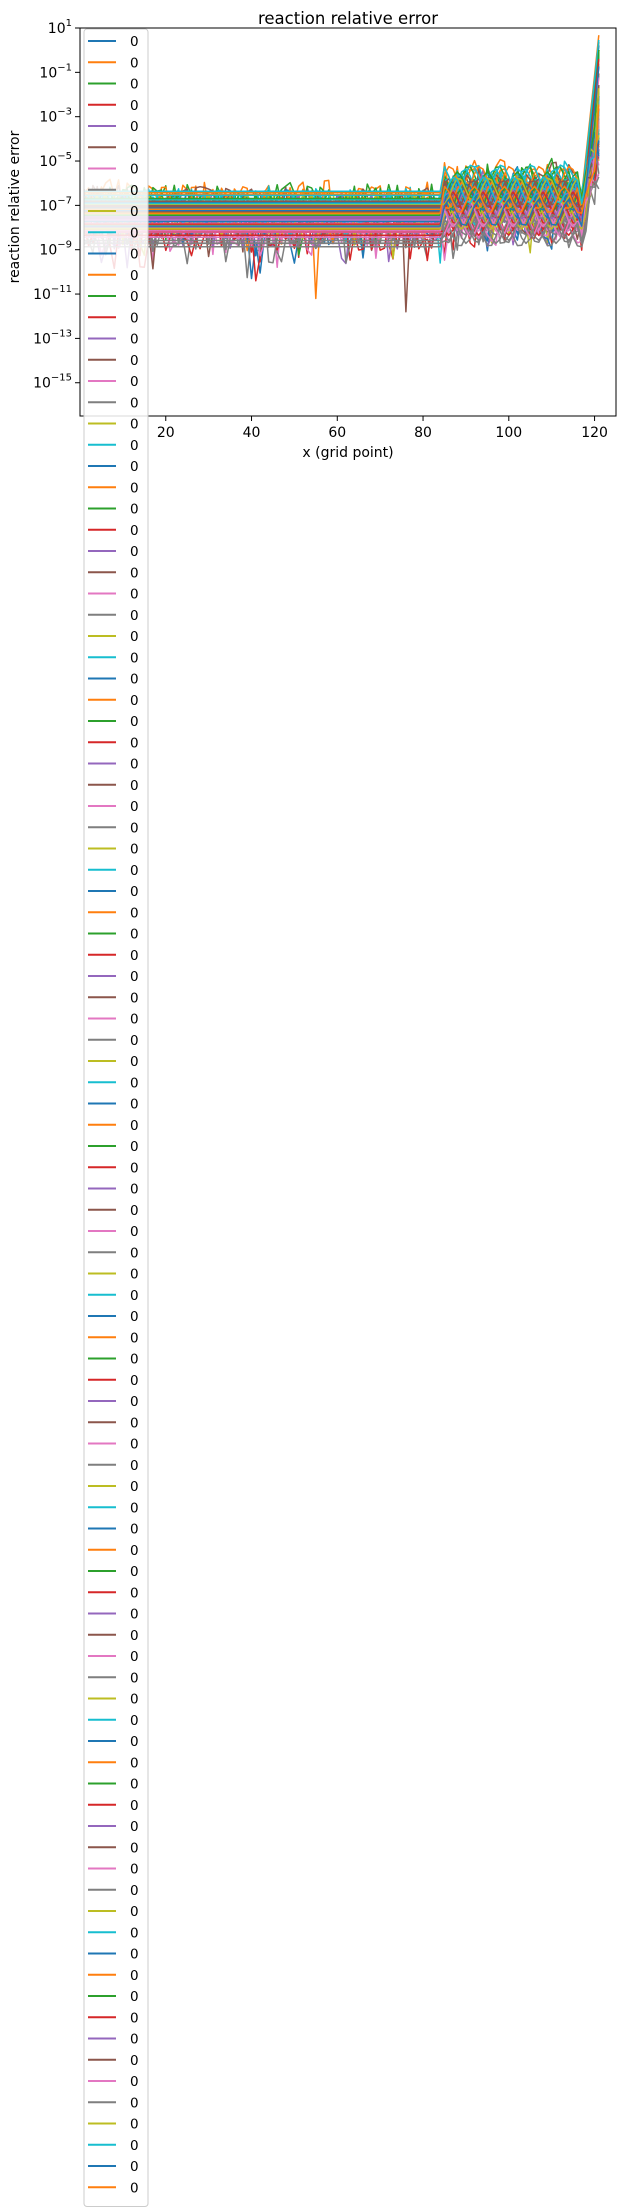 Image resolution: width=630 pixels, height=2210 pixels. I want to click on y-axis-label: reaction relative error, so click(15, 206).